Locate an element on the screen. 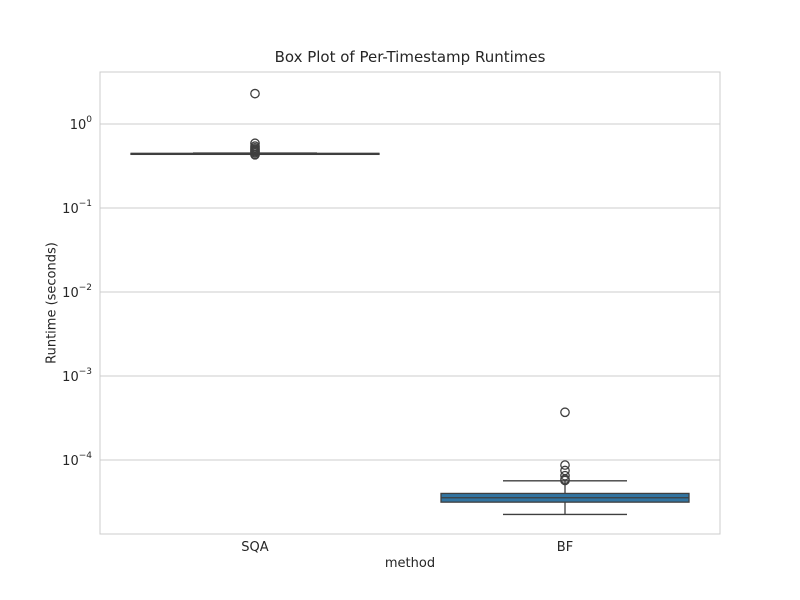  y-tick-exponent: −1 is located at coordinates (85, 204).